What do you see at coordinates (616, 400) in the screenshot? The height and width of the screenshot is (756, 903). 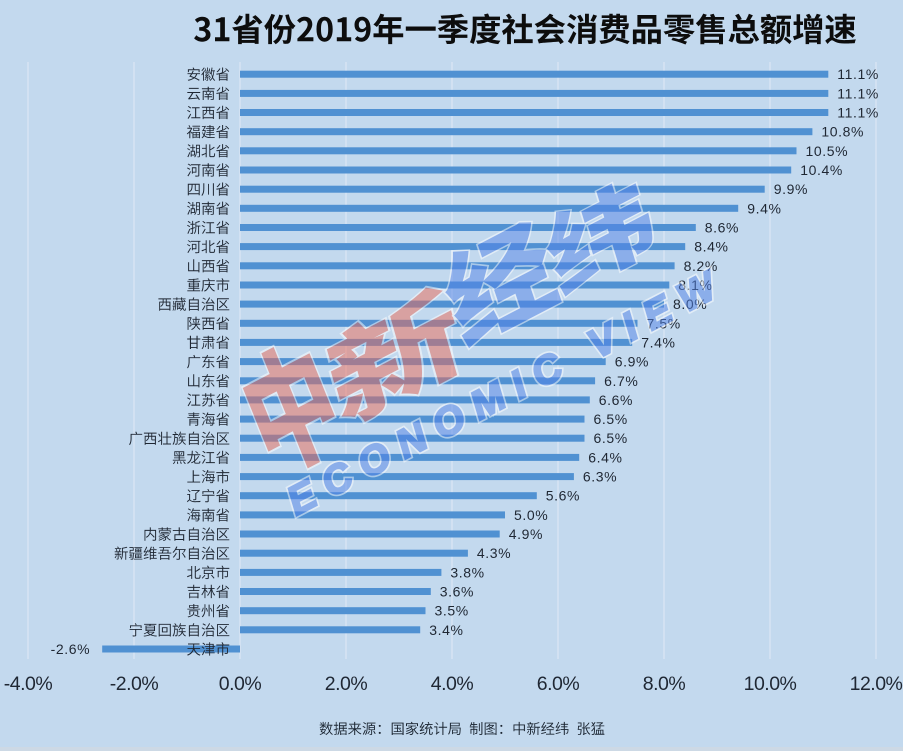 I see `svg-text: 6.6%` at bounding box center [616, 400].